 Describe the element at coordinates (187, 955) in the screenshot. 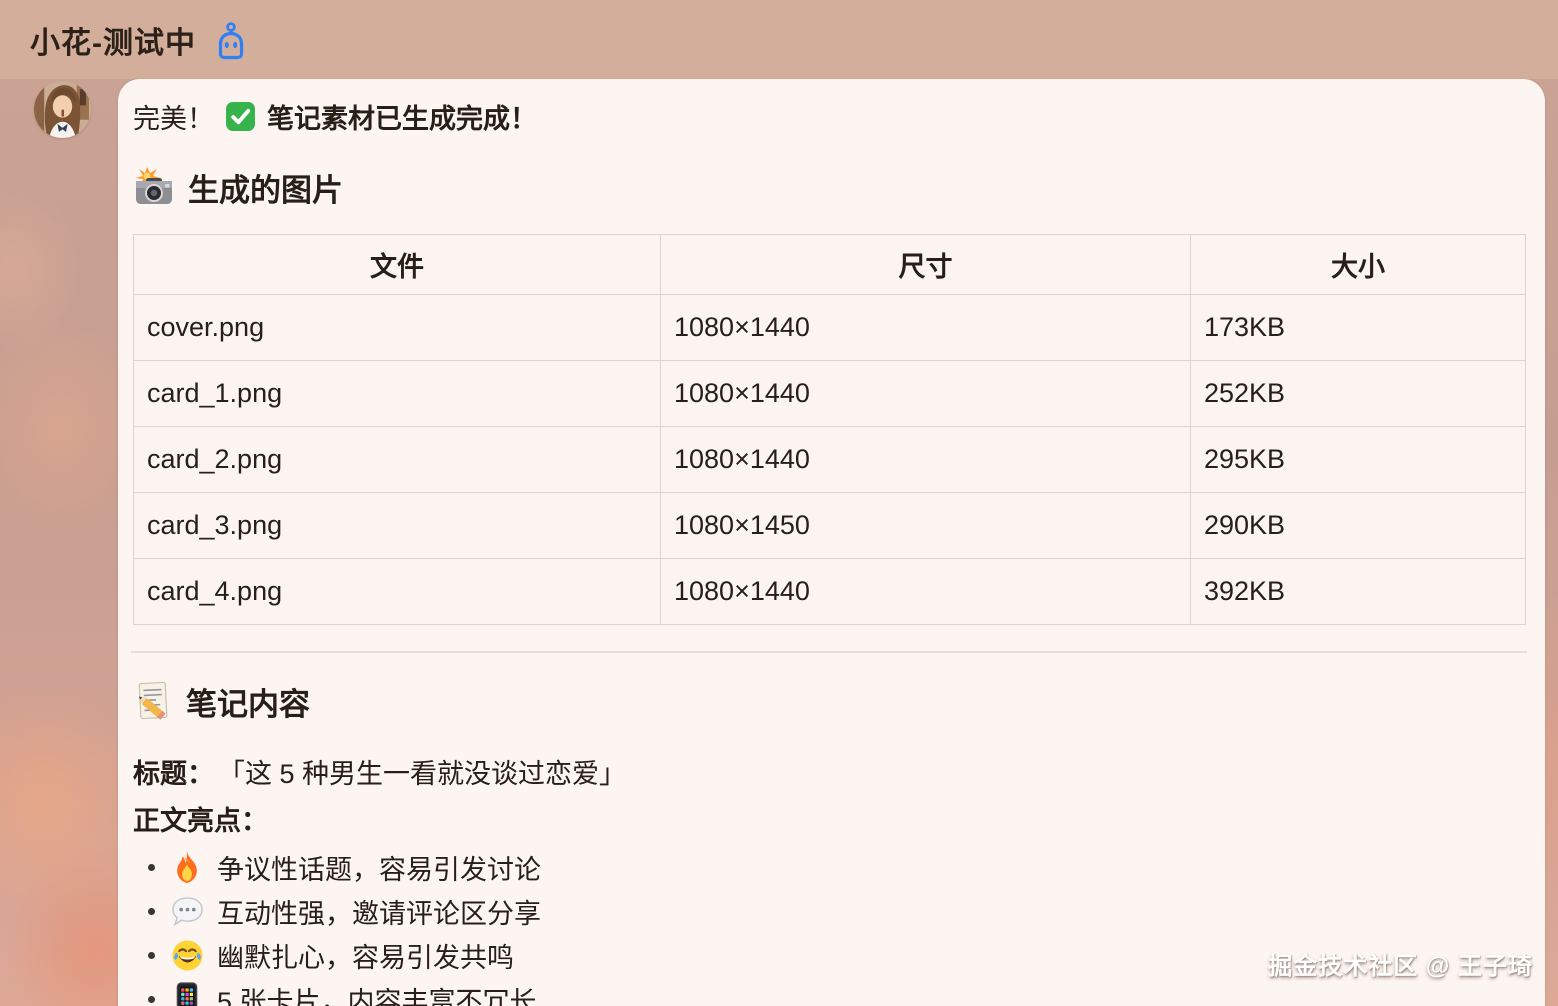

I see `laughing-tears-icon` at that location.